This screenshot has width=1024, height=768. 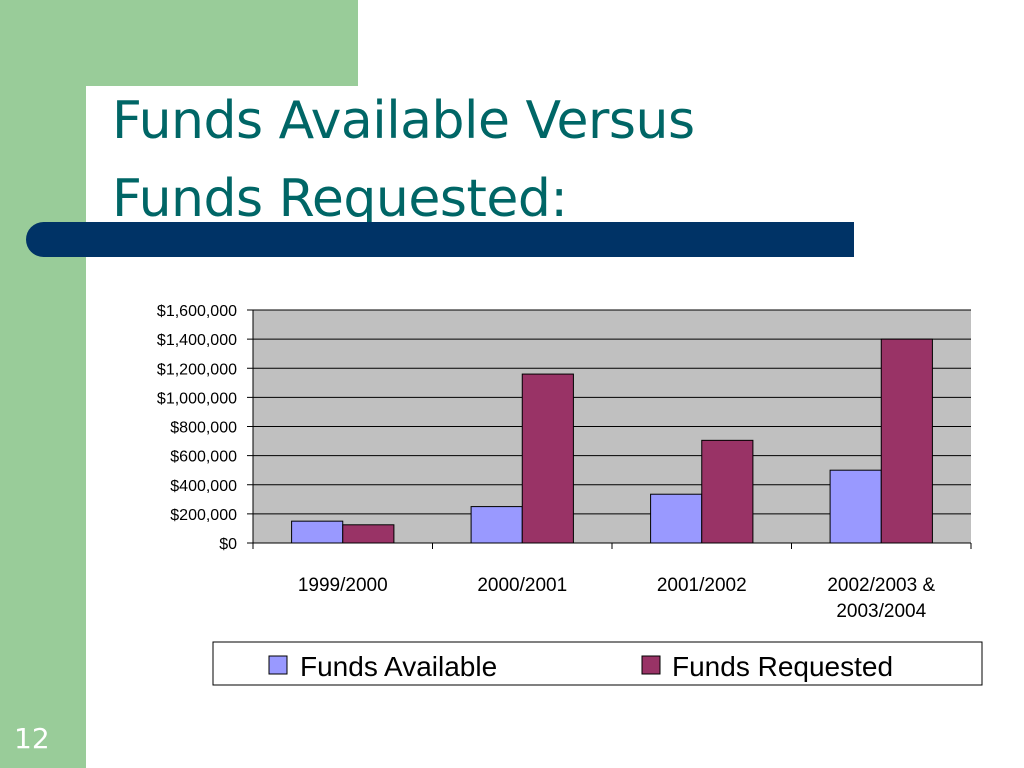 I want to click on legend-swatch-funds-available, so click(x=278, y=665).